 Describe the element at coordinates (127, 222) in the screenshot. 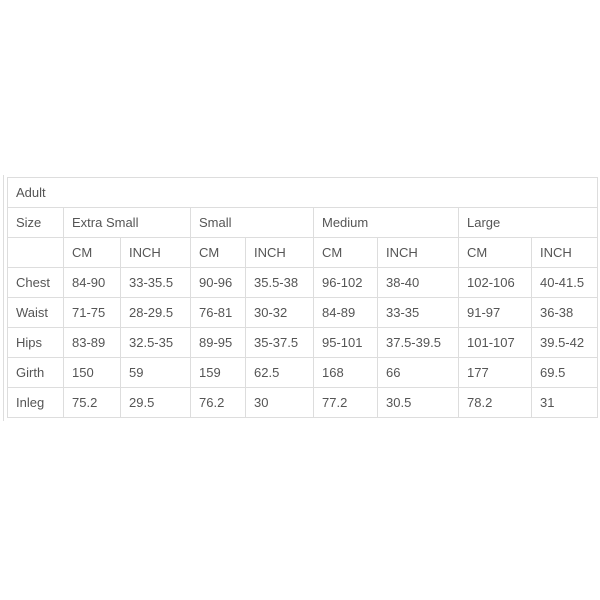

I see `size-header: Extra Small` at that location.